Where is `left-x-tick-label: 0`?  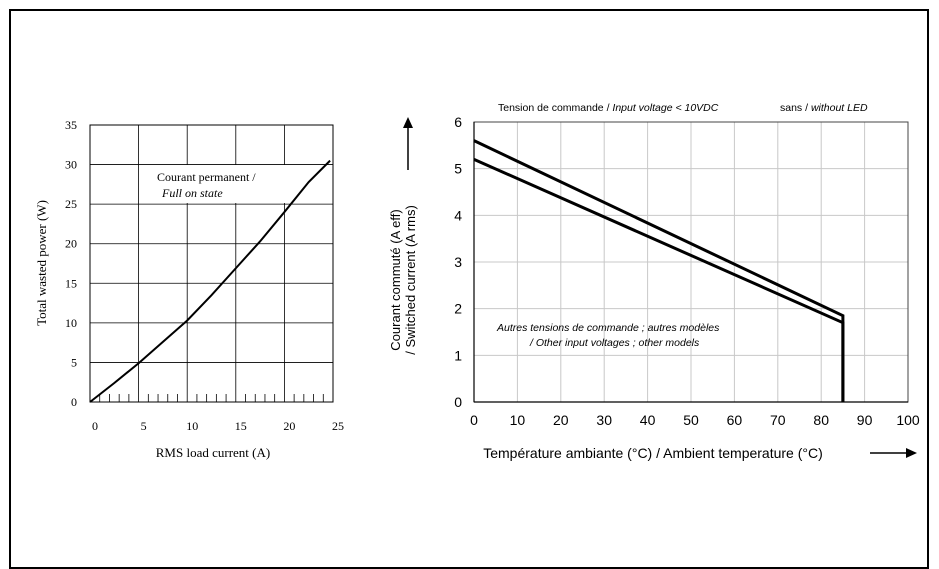
left-x-tick-label: 0 is located at coordinates (95, 426).